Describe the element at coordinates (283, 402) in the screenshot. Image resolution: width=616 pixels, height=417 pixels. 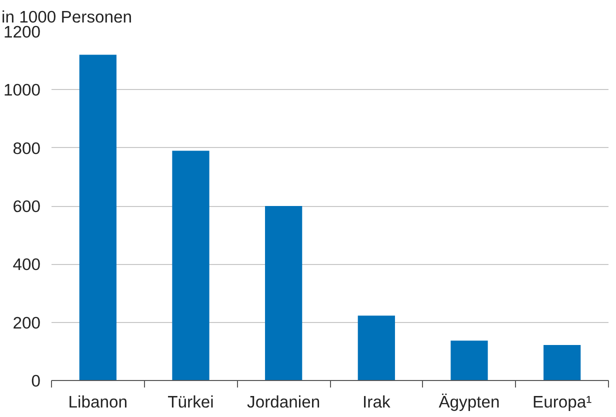
I see `x-tick-label: Jordanien` at that location.